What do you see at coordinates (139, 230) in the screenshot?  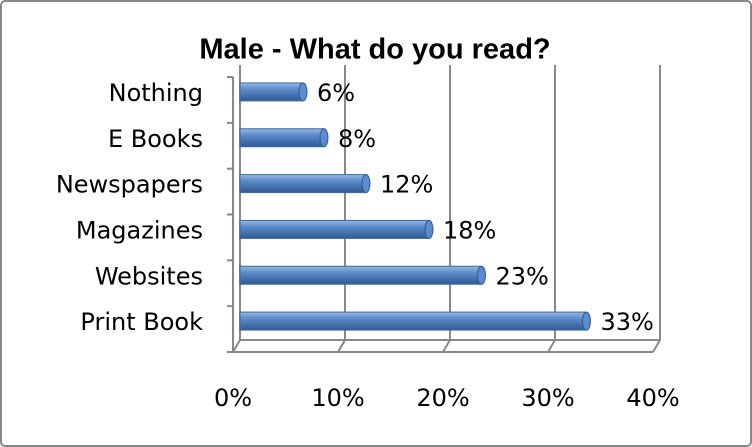 I see `y-tick-label: Magazines` at bounding box center [139, 230].